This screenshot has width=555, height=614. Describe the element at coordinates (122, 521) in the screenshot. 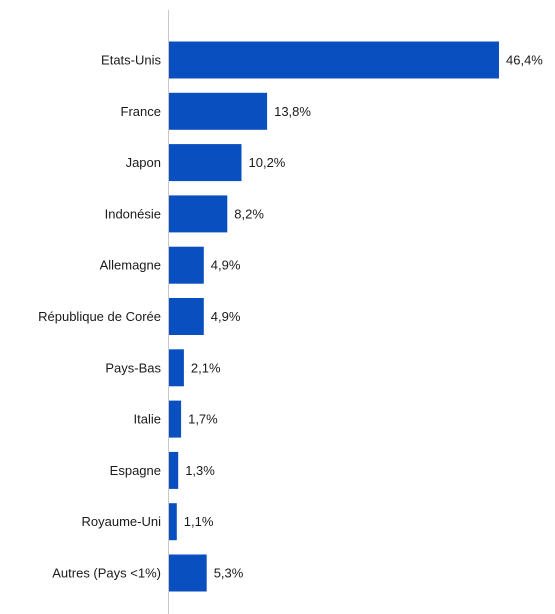

I see `category-label: Royaume-Uni` at that location.